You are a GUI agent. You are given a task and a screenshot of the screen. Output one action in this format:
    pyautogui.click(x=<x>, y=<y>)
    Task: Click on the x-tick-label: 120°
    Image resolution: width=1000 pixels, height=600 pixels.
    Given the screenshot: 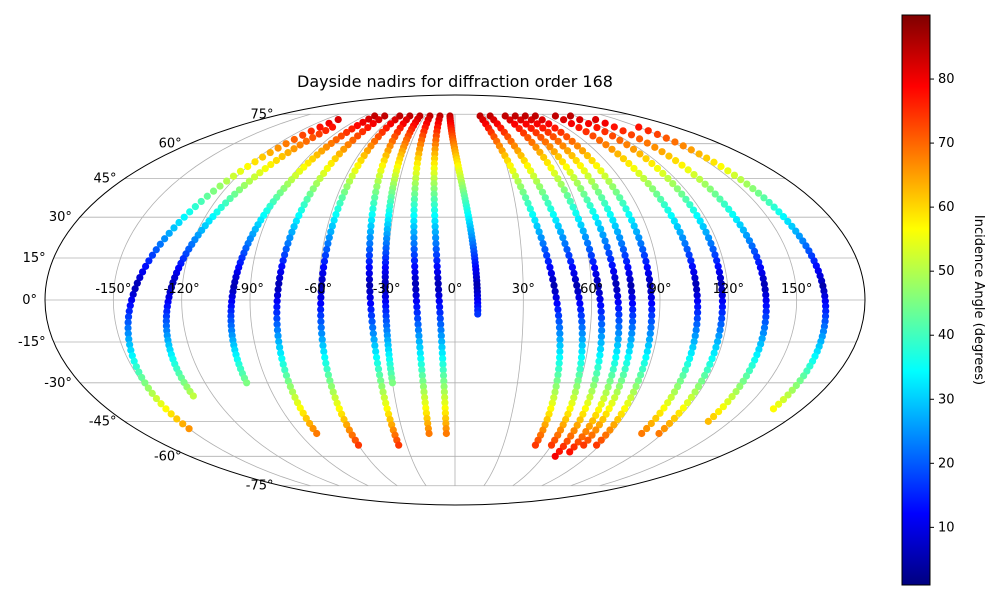 What is the action you would take?
    pyautogui.click(x=728, y=289)
    